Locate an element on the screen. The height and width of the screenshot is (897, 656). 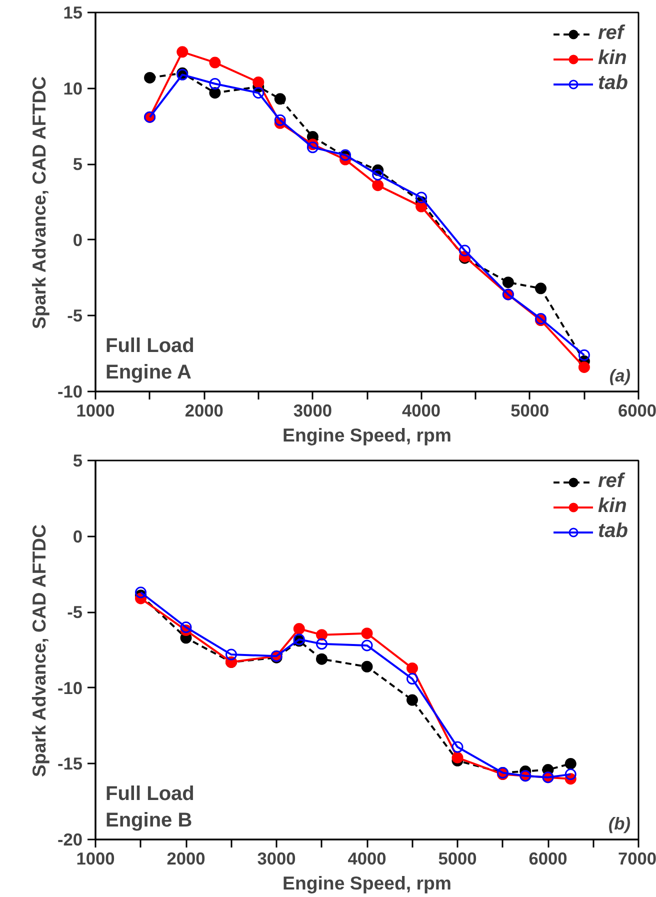
annotation: Full Load Engine A is located at coordinates (150, 359).